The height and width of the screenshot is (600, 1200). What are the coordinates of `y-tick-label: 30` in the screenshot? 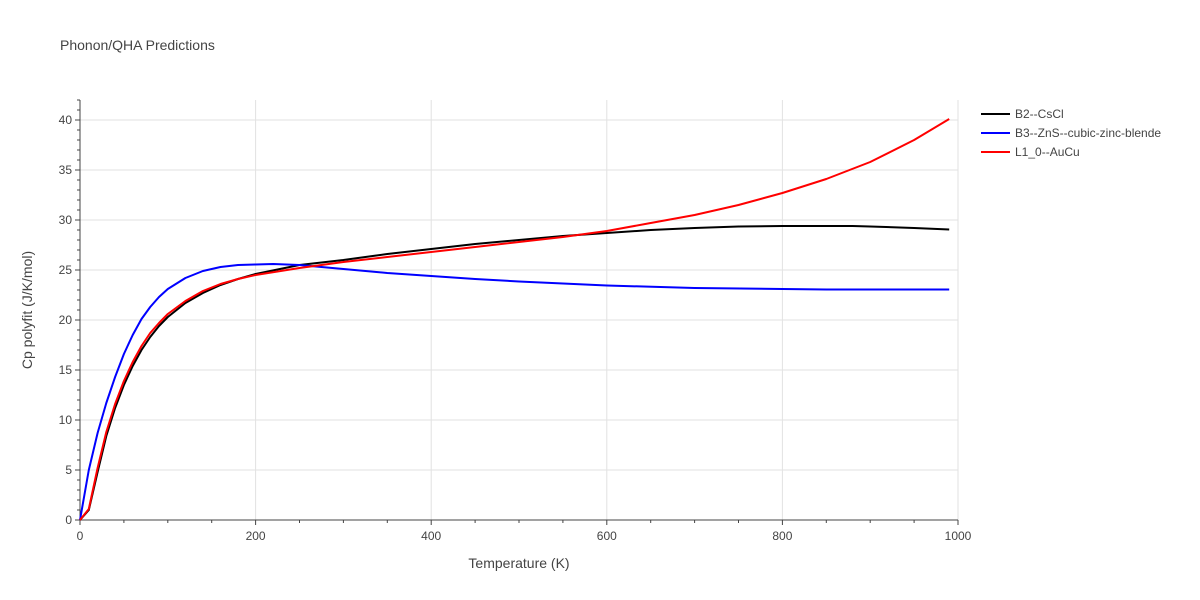 It's located at (66, 220).